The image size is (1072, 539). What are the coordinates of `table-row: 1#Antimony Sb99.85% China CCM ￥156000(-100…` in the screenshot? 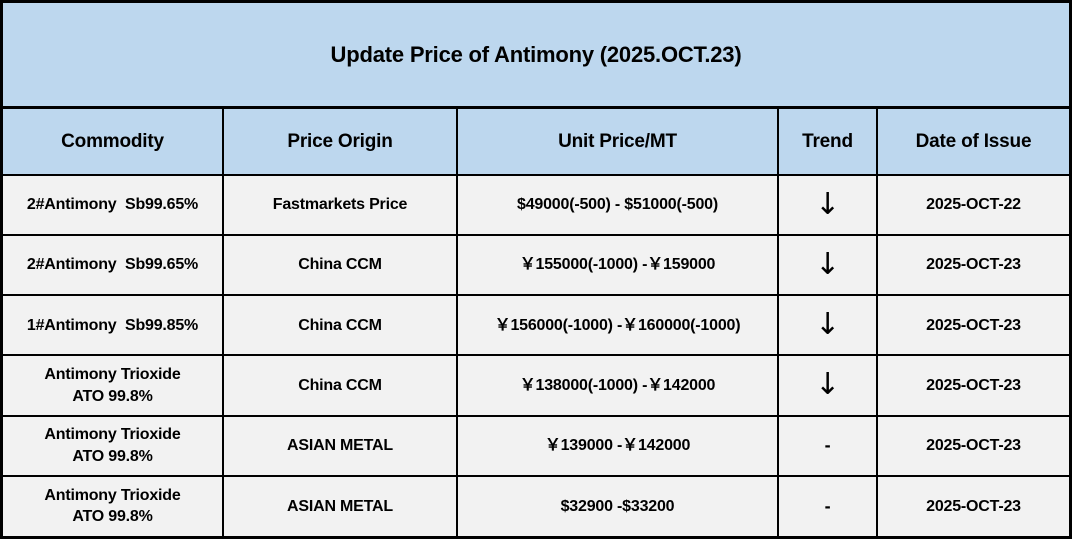 It's located at (536, 325).